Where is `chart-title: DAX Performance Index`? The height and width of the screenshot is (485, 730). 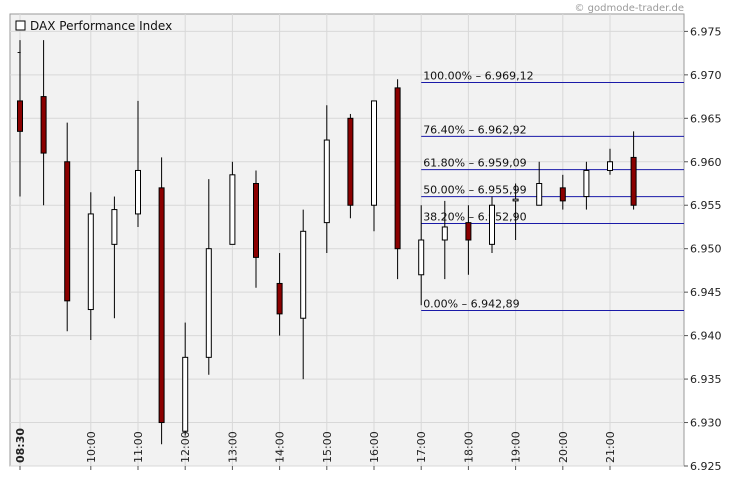 chart-title: DAX Performance Index is located at coordinates (101, 26).